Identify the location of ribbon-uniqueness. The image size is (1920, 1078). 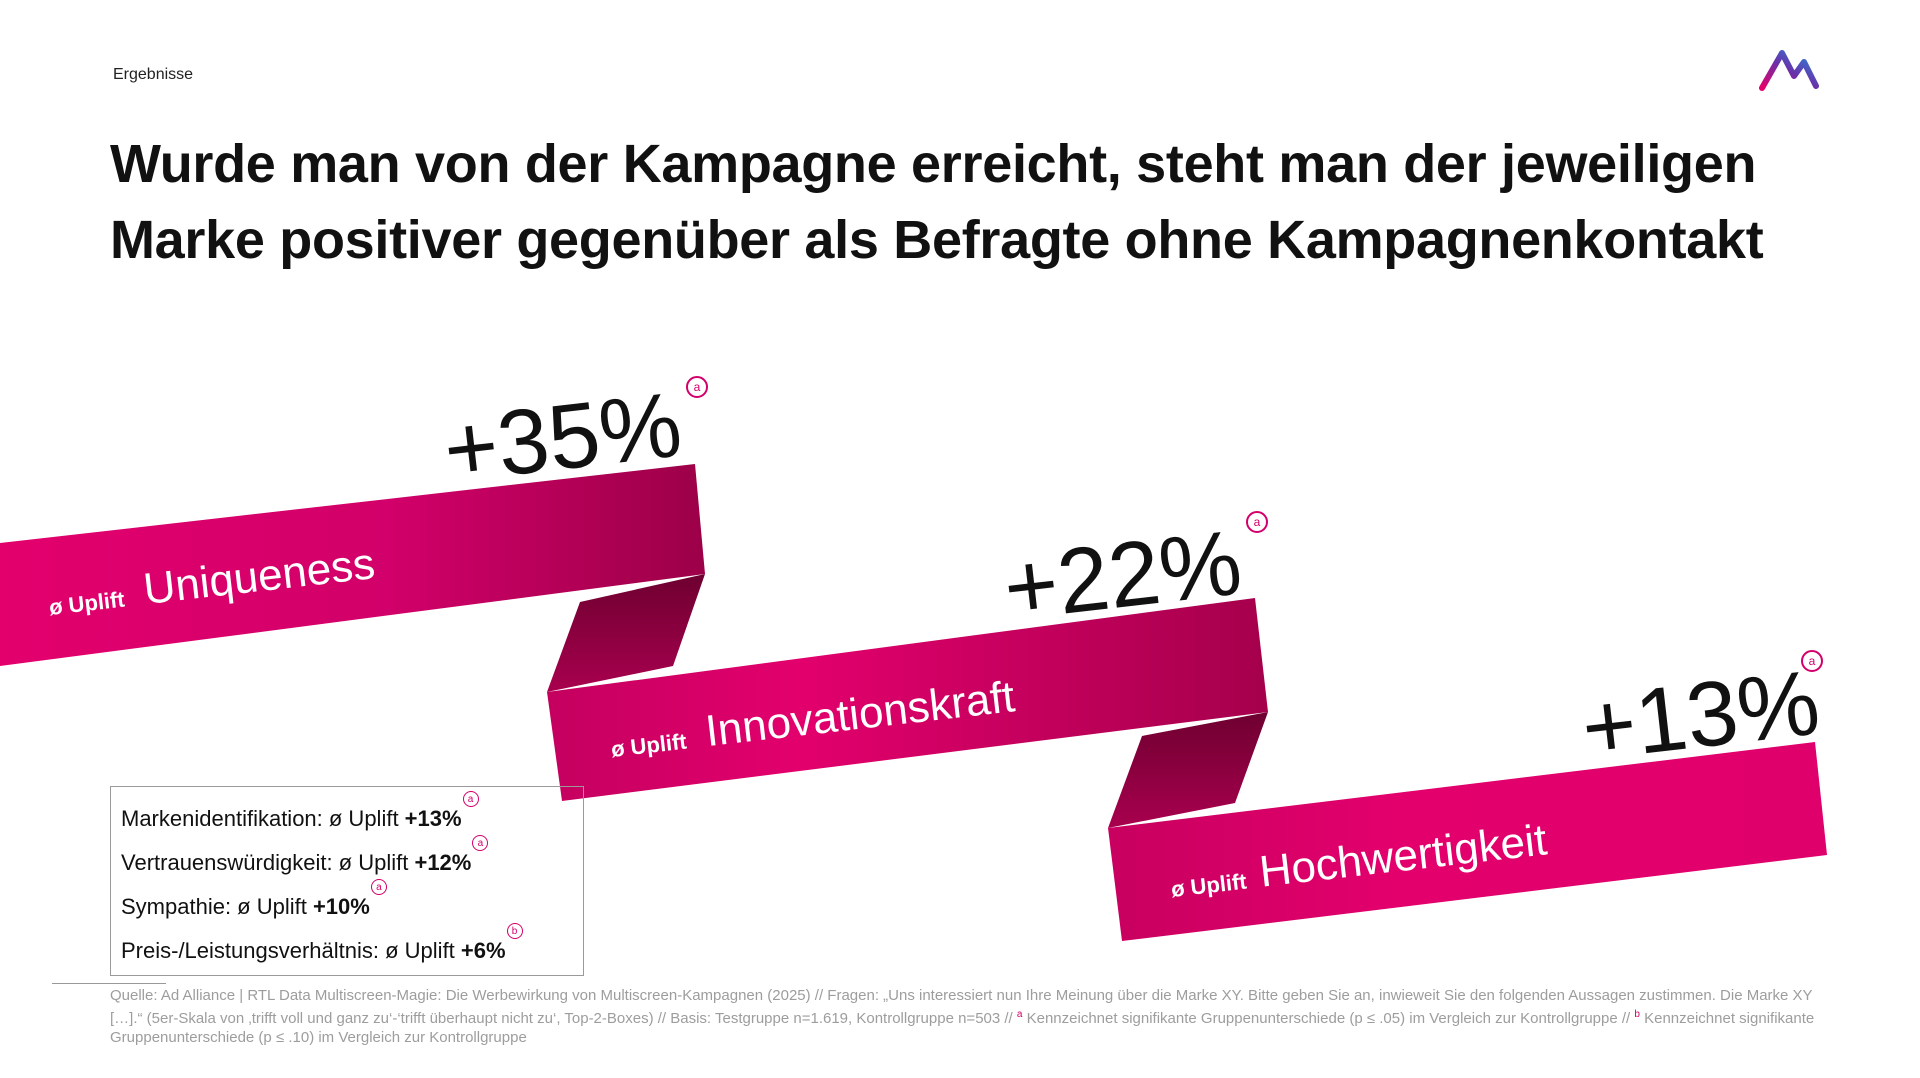
(352, 565).